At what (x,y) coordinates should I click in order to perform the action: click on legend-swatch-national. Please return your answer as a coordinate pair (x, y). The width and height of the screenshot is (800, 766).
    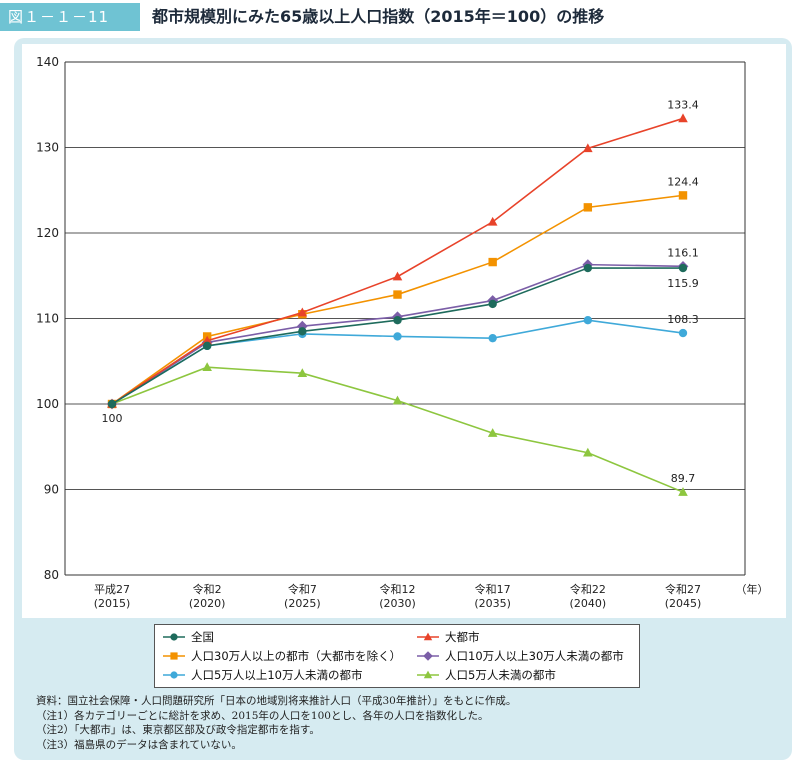
    Looking at the image, I should click on (174, 637).